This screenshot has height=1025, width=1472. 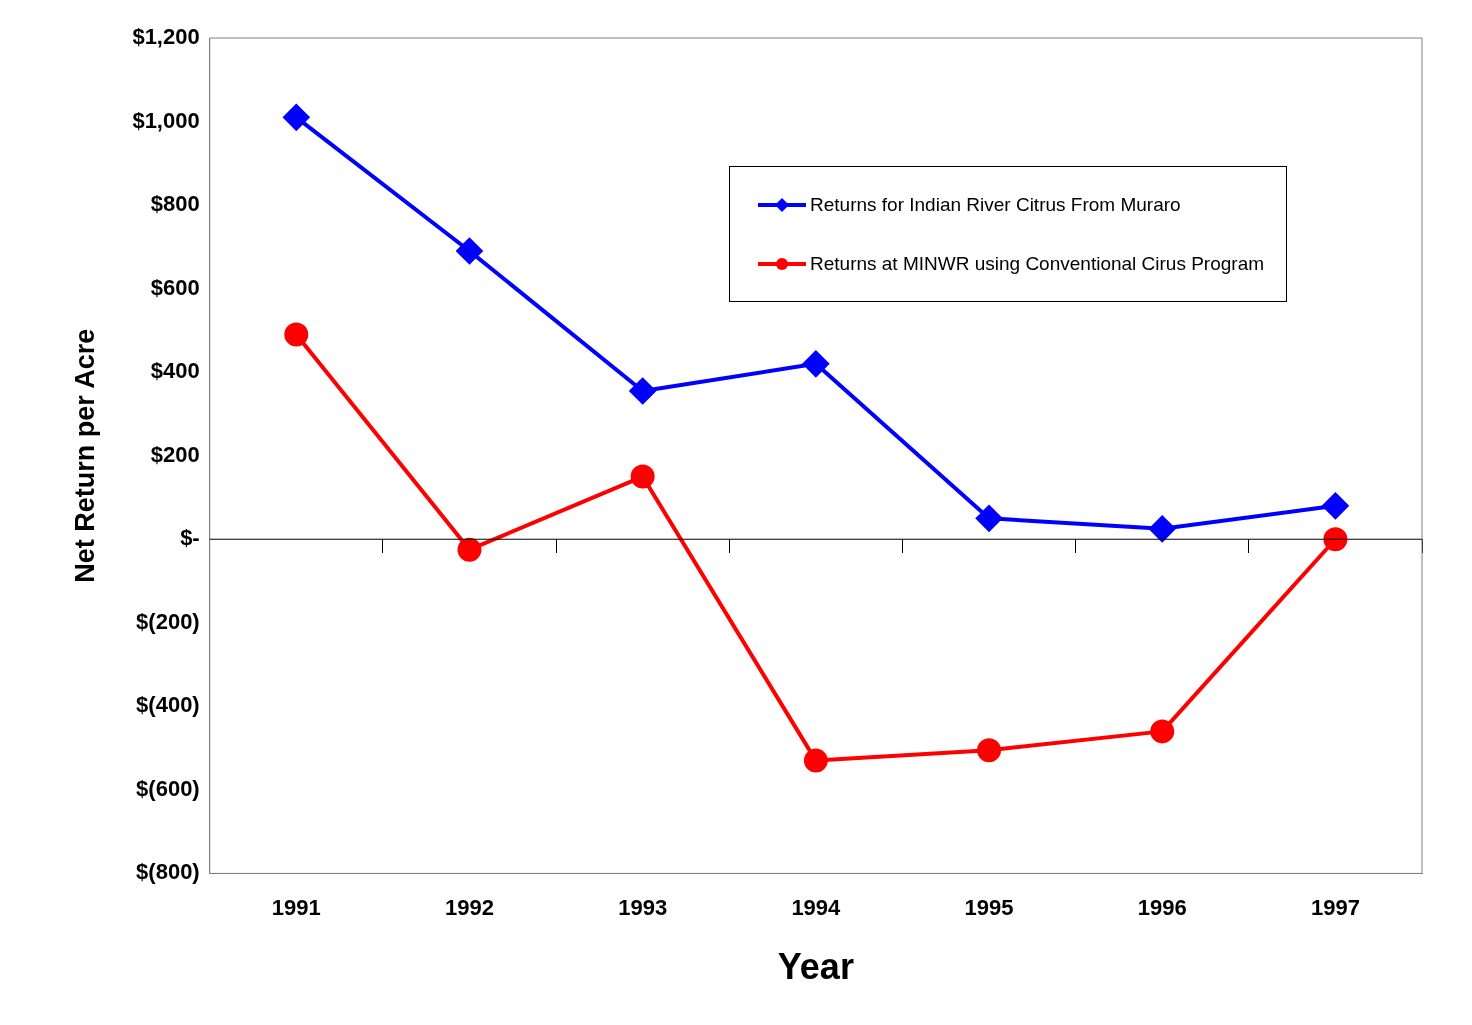 What do you see at coordinates (84, 455) in the screenshot?
I see `y-axis-title: Net Return per Acre` at bounding box center [84, 455].